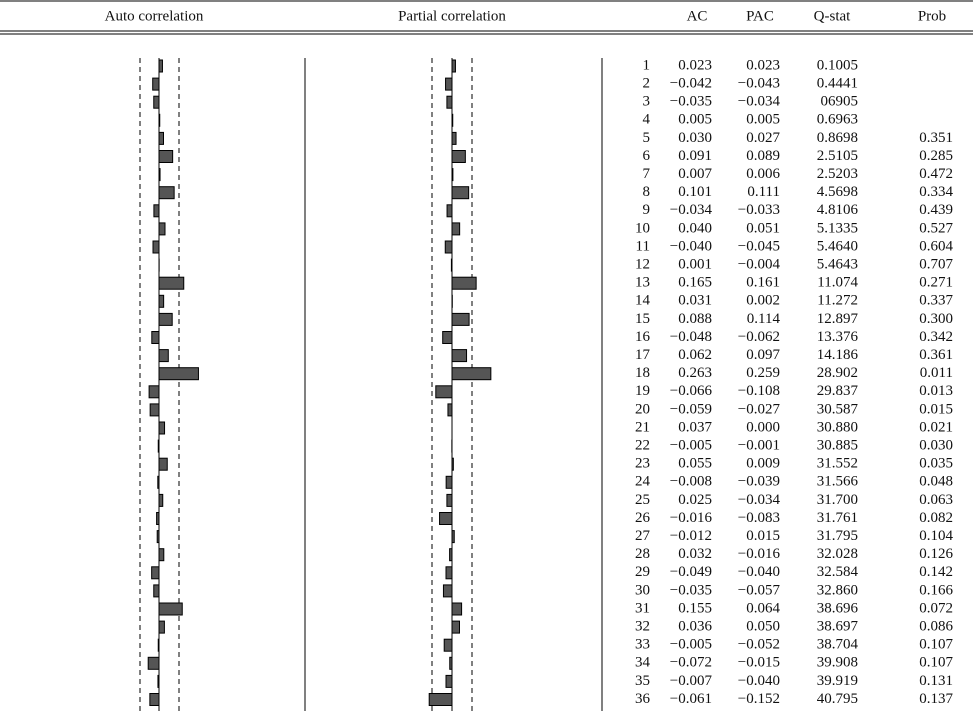 This screenshot has width=973, height=711. What do you see at coordinates (643, 518) in the screenshot?
I see `lag: 26` at bounding box center [643, 518].